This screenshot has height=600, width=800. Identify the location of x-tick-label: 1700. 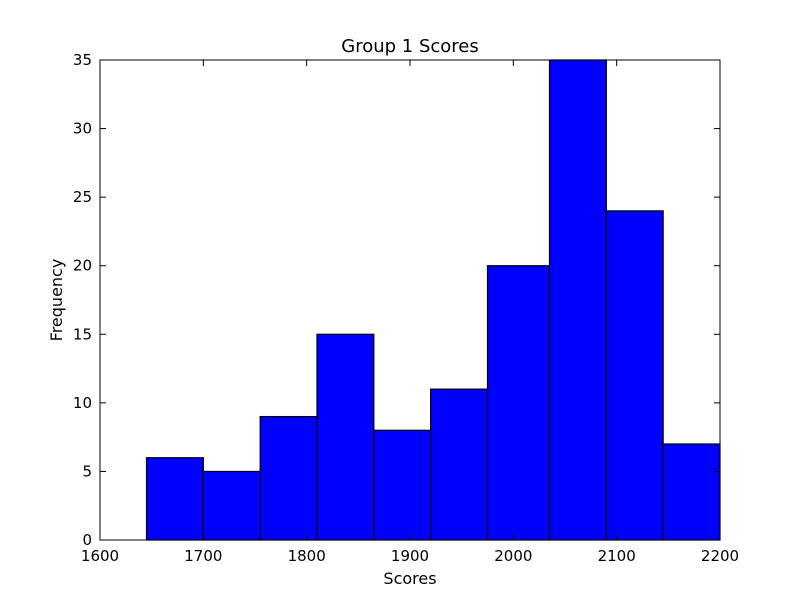
(203, 556).